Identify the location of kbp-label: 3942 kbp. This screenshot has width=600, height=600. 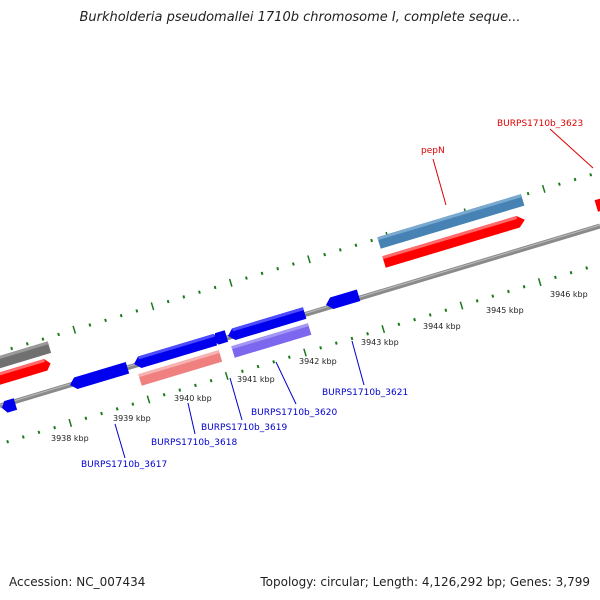
(318, 361).